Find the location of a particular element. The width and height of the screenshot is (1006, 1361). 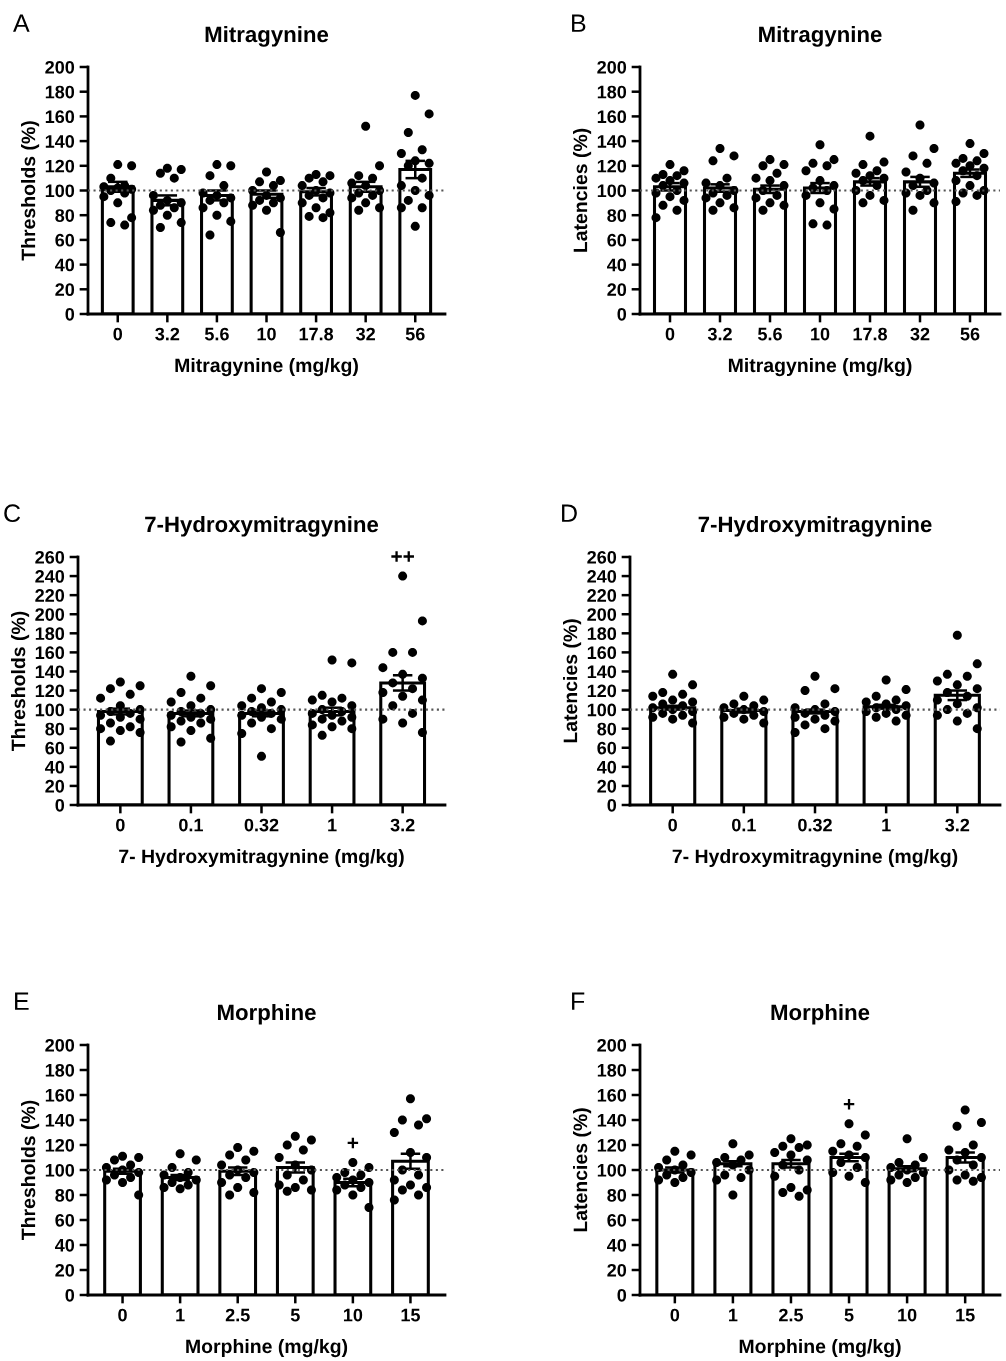

annotation: ++ is located at coordinates (402, 556).